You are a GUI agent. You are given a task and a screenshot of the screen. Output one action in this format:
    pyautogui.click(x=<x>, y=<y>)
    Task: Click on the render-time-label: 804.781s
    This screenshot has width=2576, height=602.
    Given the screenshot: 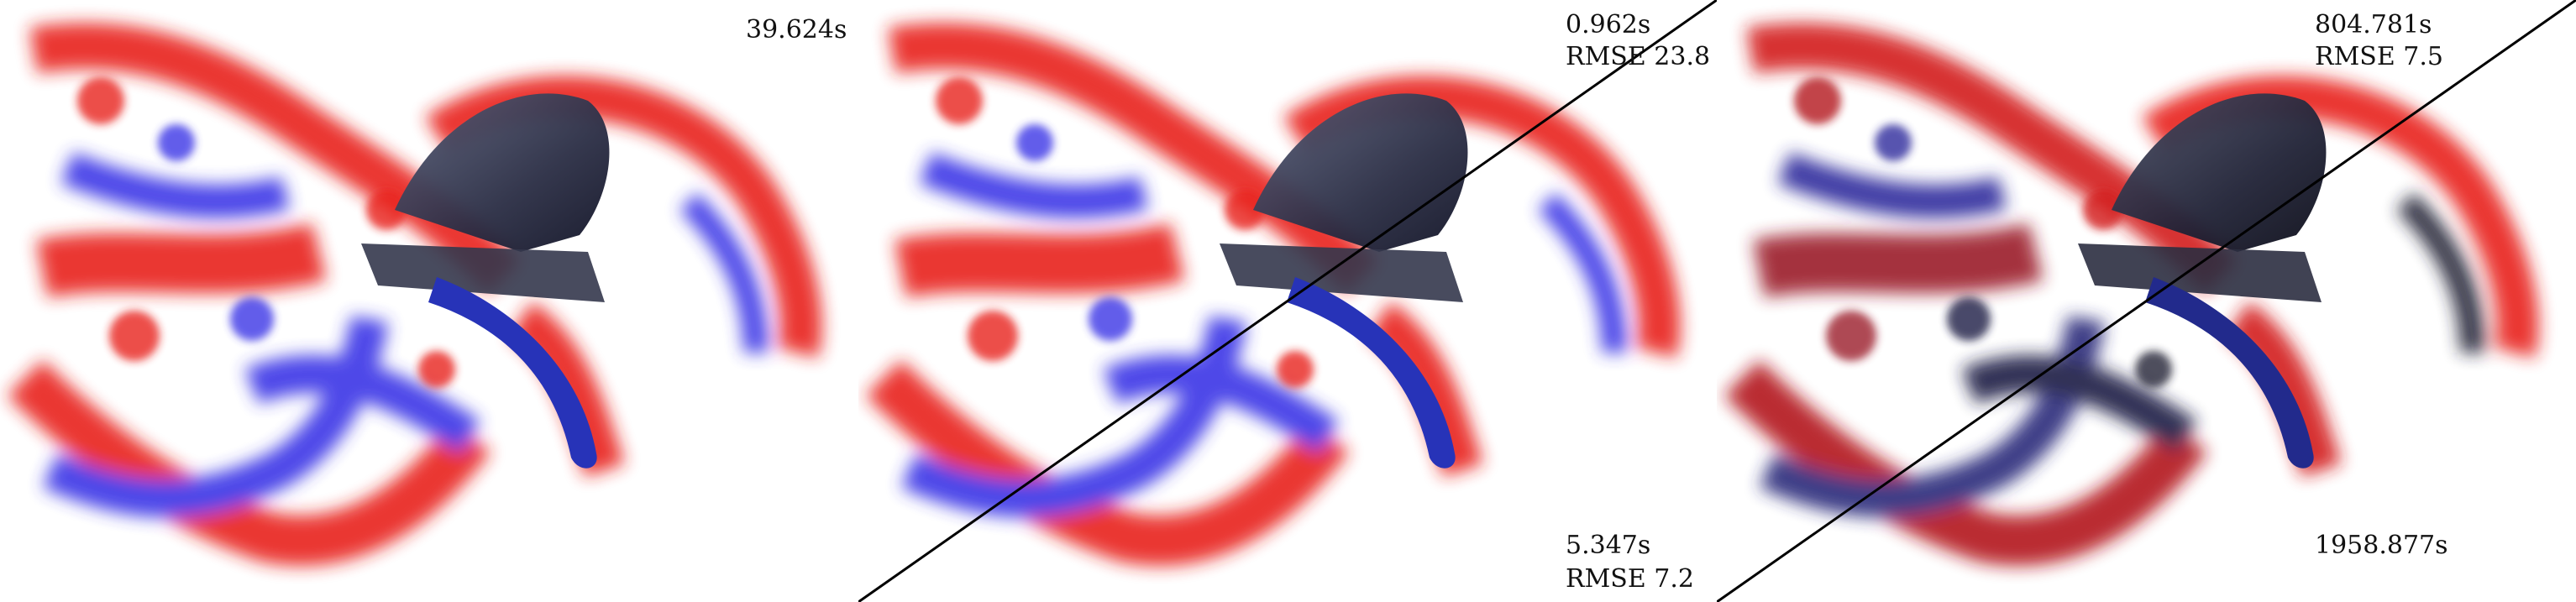 What is the action you would take?
    pyautogui.click(x=2373, y=24)
    